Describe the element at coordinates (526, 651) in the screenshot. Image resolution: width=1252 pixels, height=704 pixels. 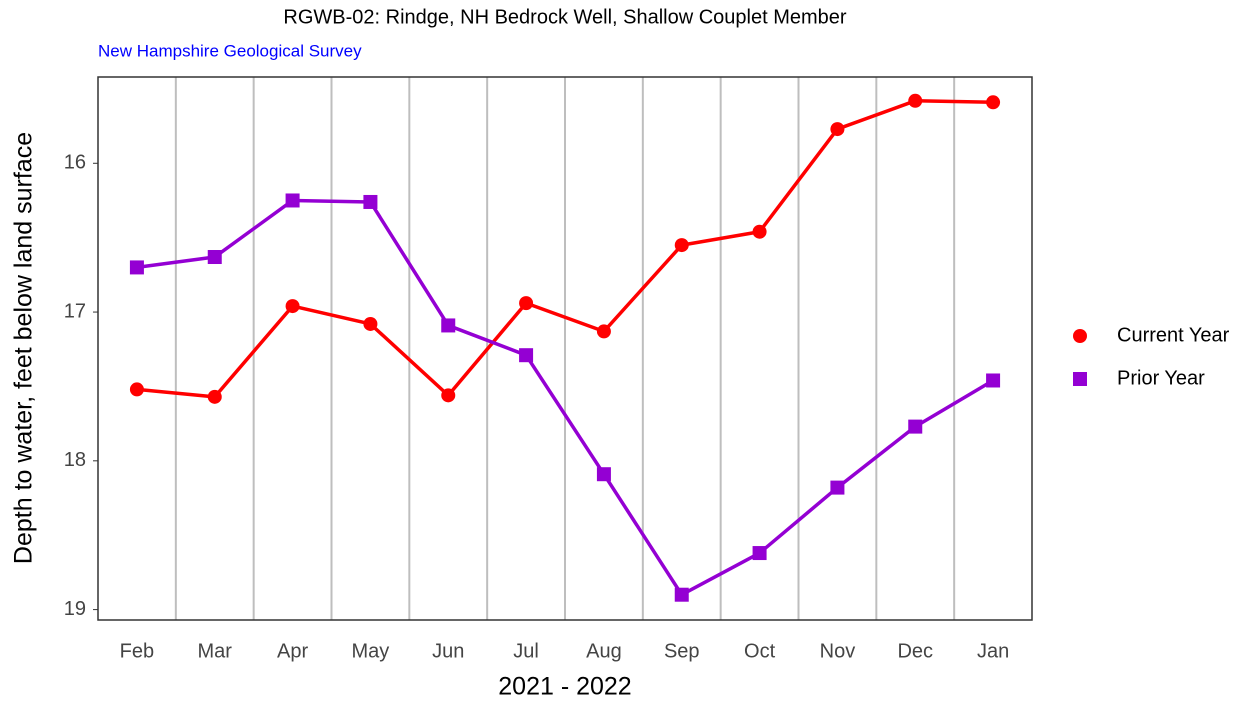
I see `x-tick-label: Jul` at that location.